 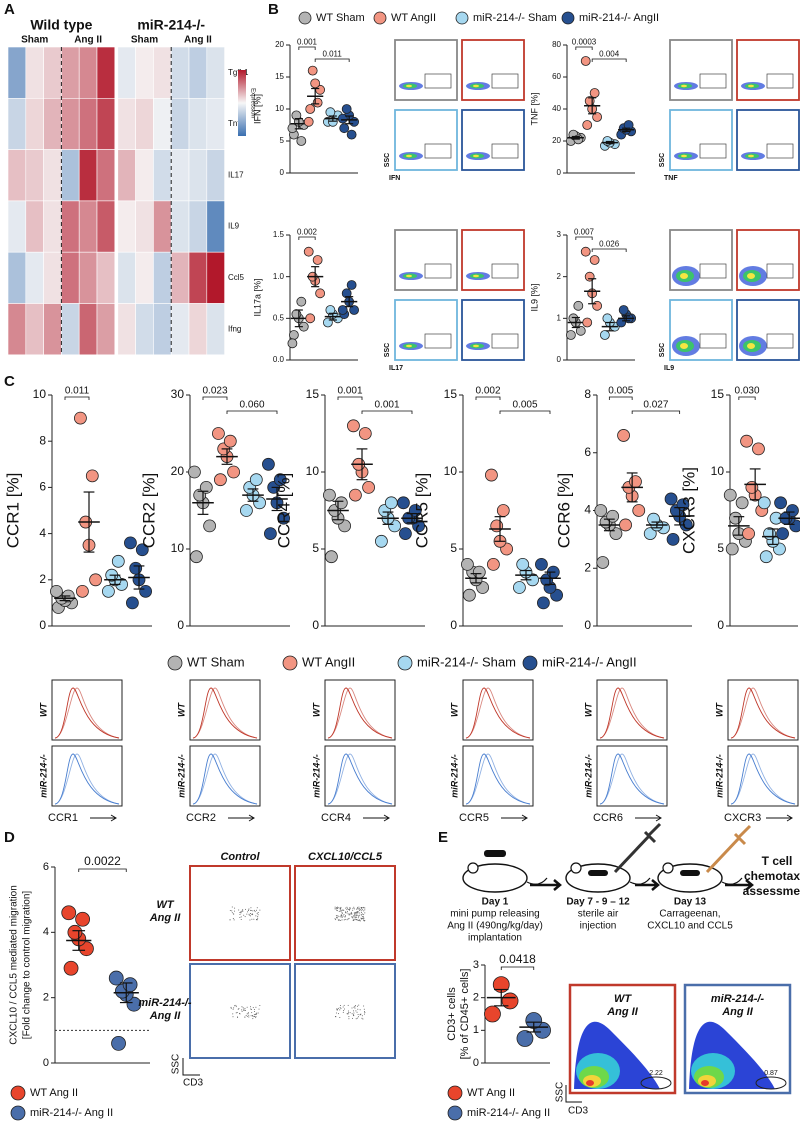 What do you see at coordinates (589, 661) in the screenshot?
I see `legend-label: miR-214-/- AngII` at bounding box center [589, 661].